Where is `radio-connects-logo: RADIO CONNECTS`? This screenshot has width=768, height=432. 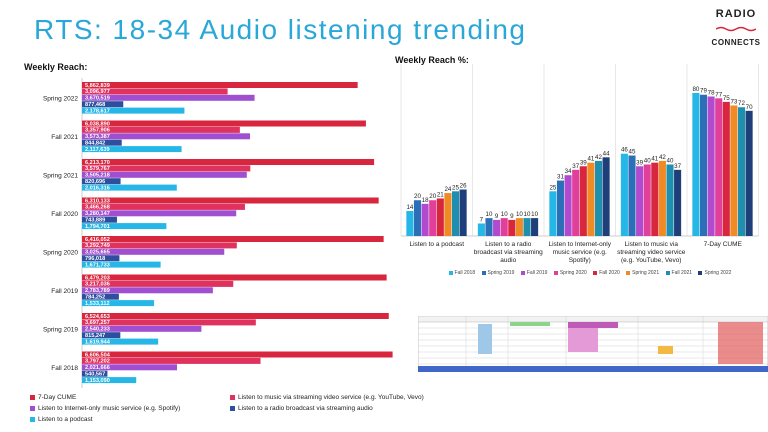
radio-connects-logo: RADIO CONNECTS is located at coordinates (736, 27).